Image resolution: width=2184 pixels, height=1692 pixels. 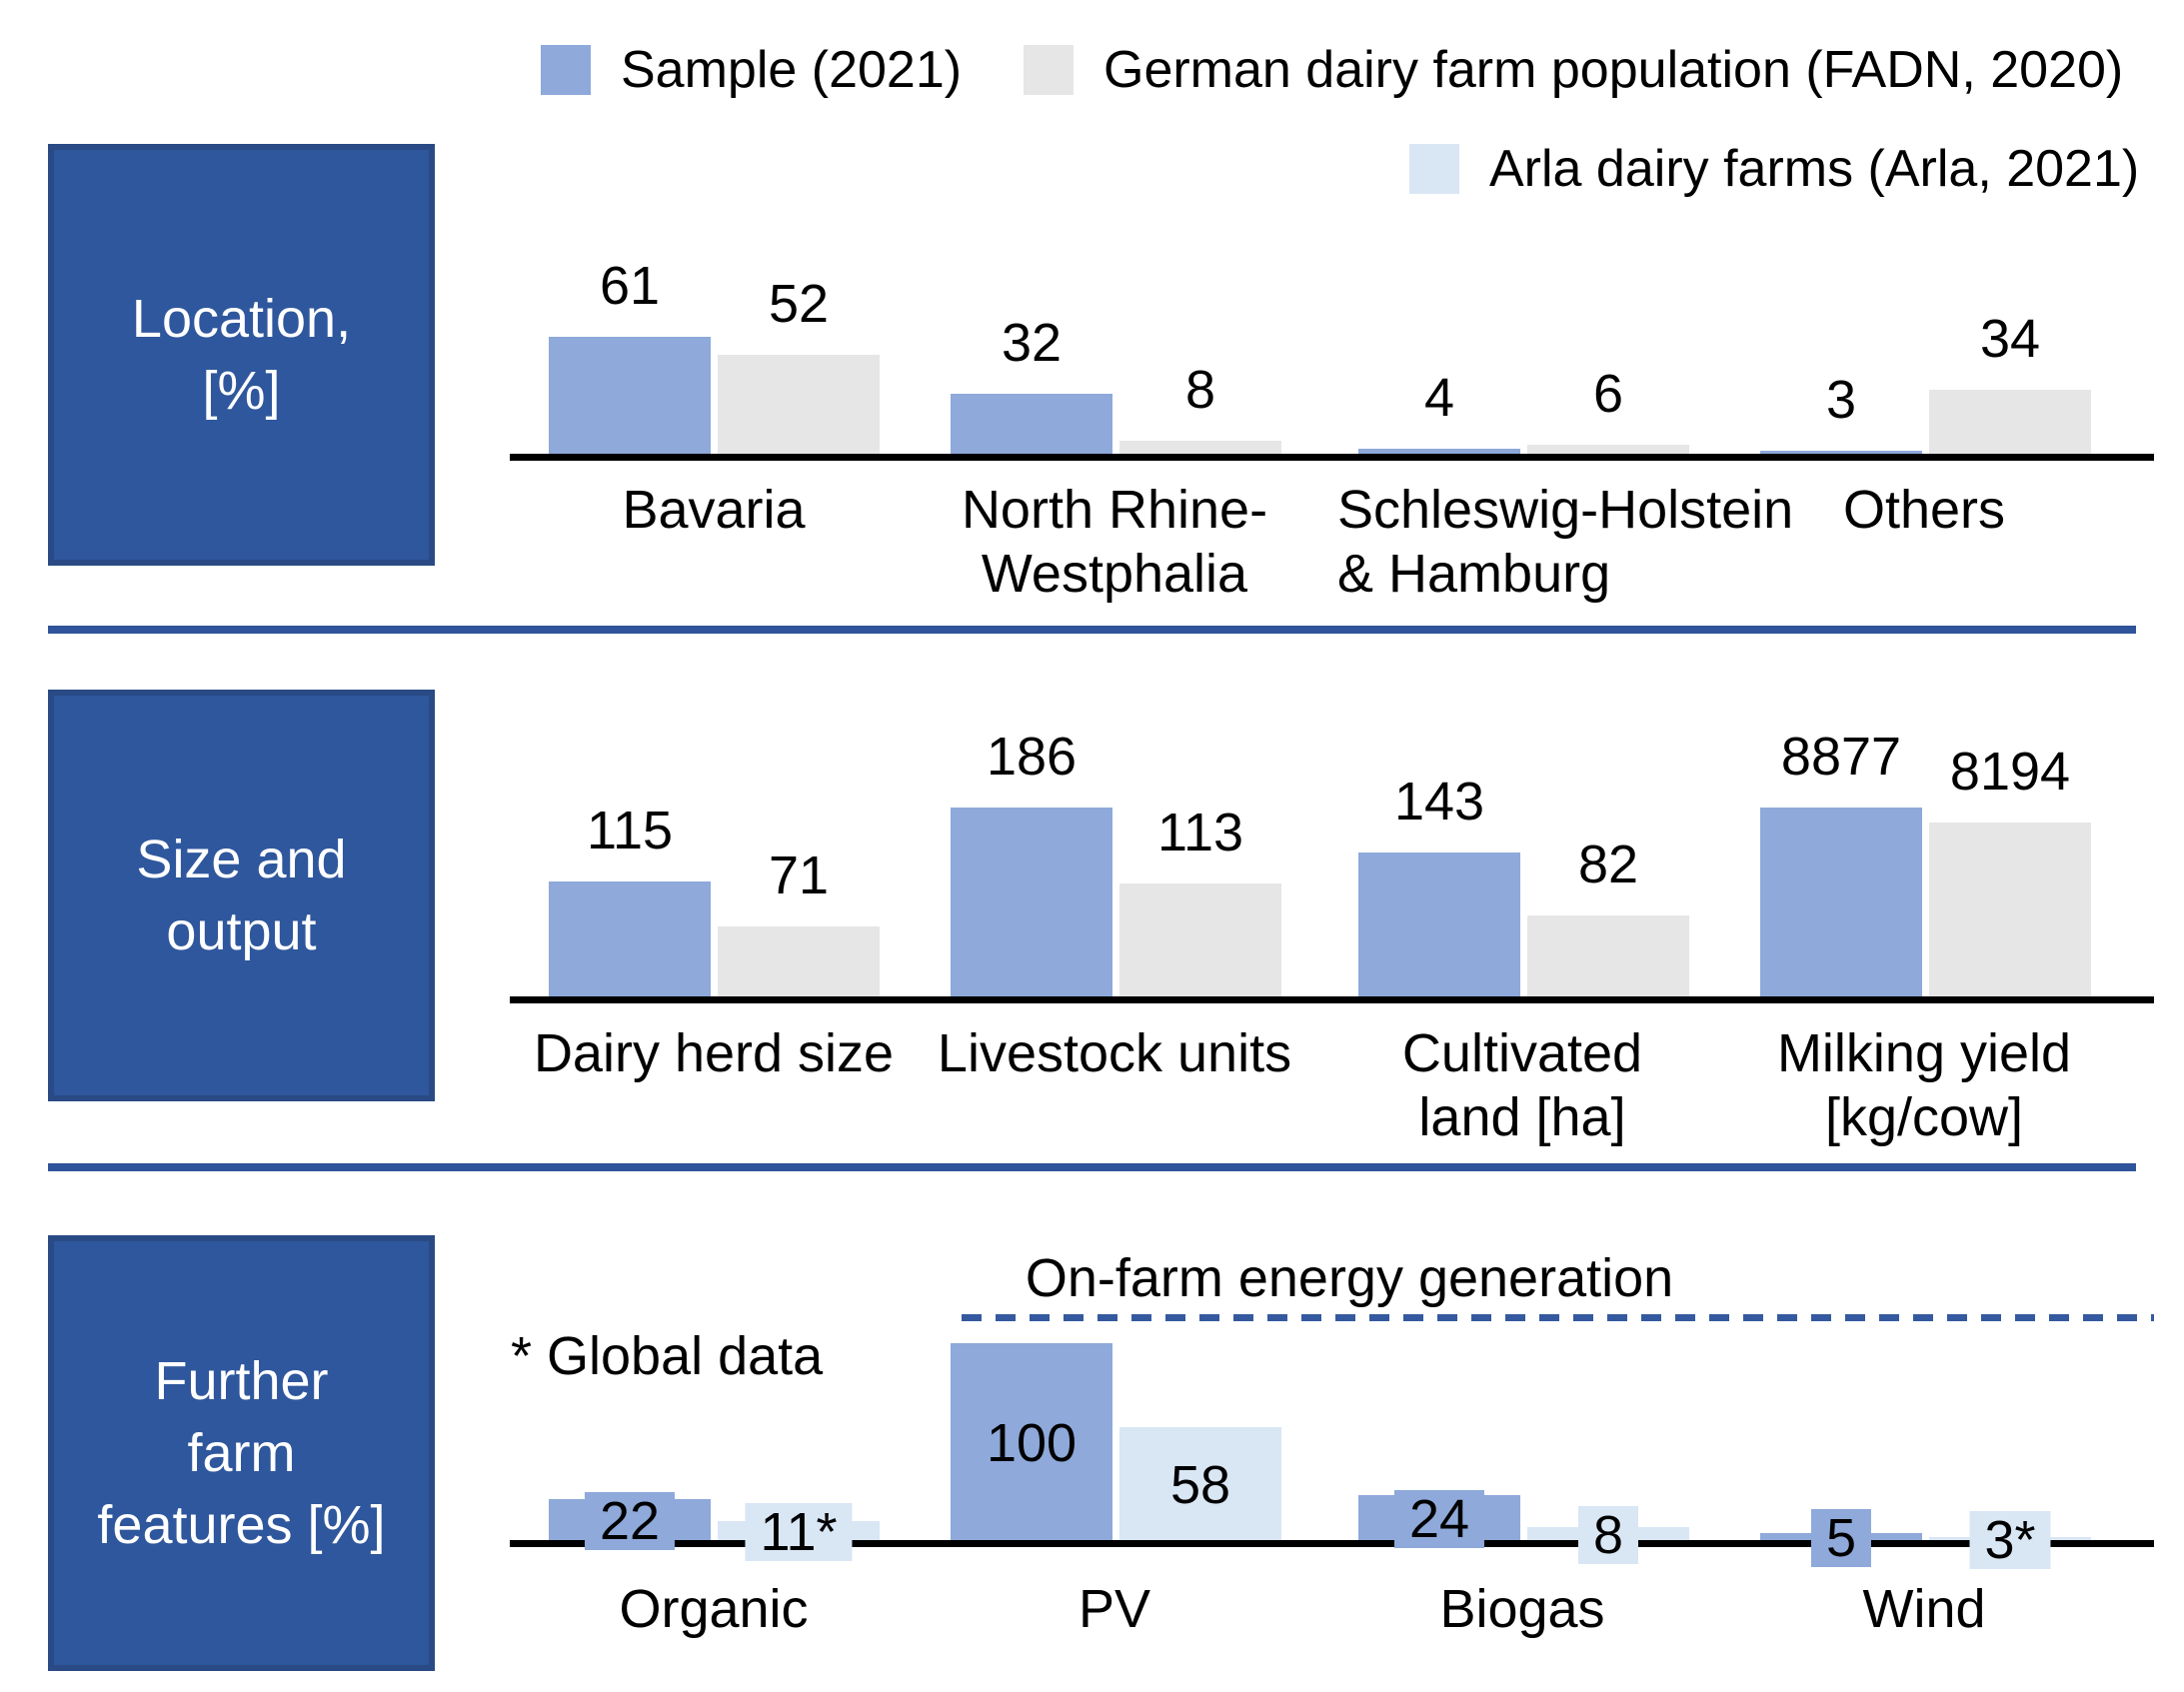 I want to click on bar-value-label: 3, so click(x=1841, y=400).